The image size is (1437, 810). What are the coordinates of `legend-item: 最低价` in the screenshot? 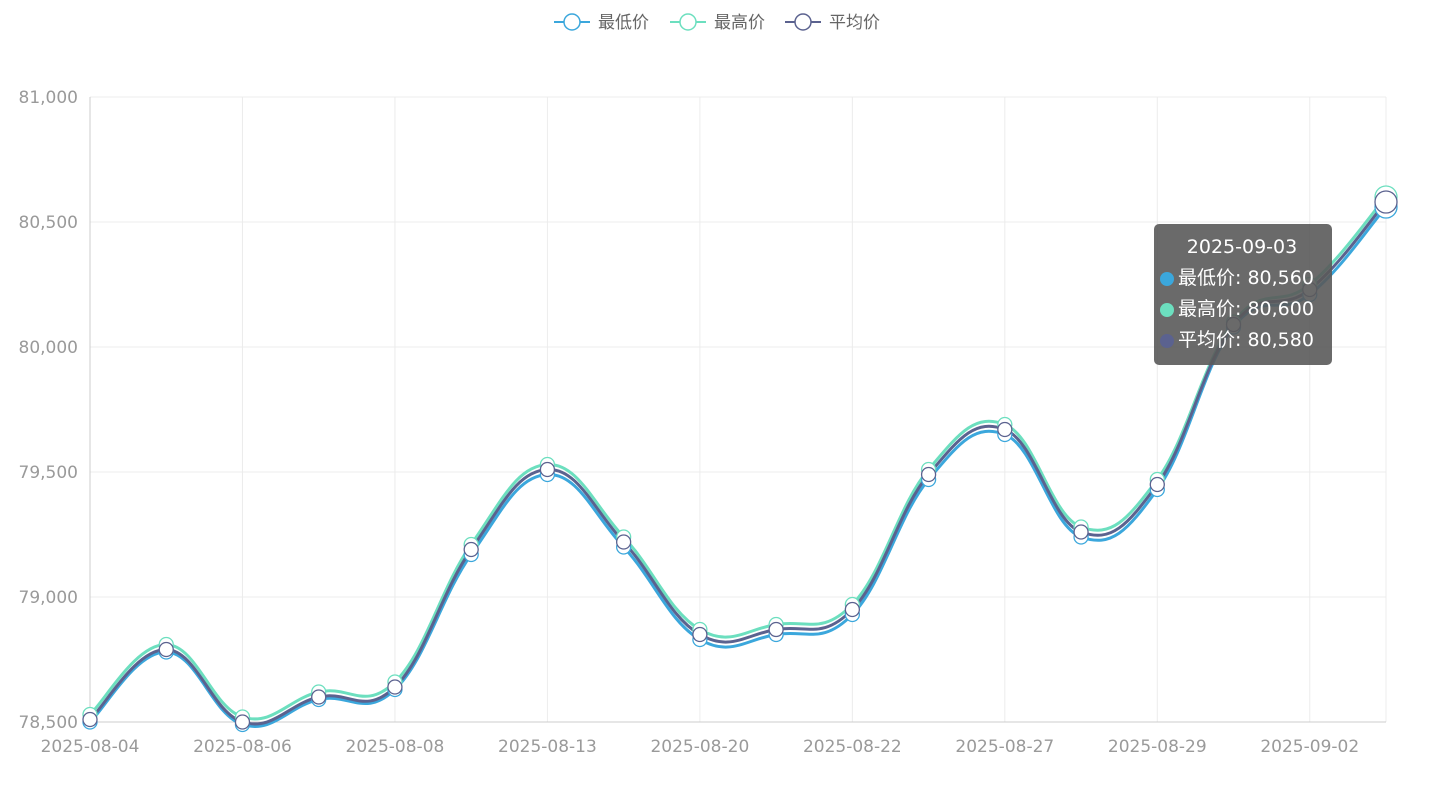 It's located at (601, 23).